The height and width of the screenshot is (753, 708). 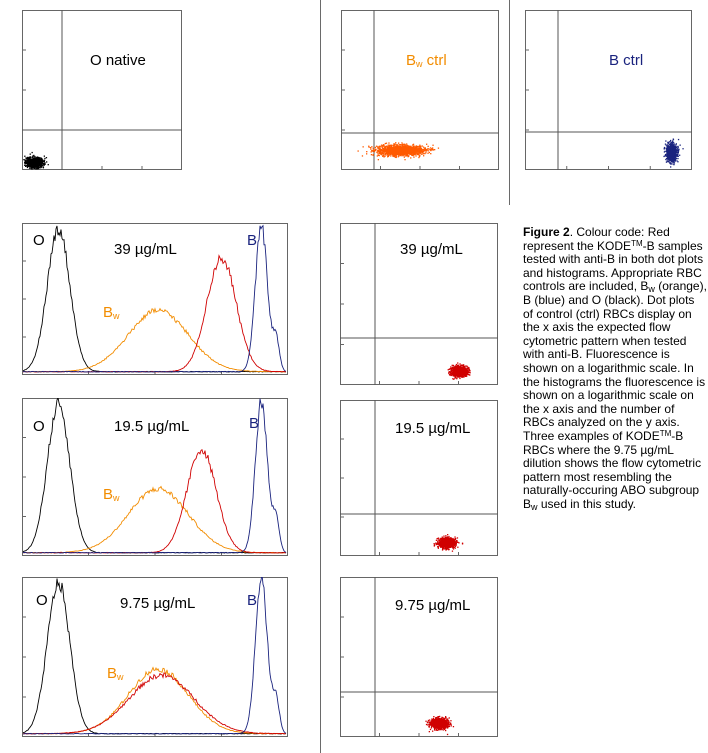 I want to click on dotplot-b-ctrl: B ctrl, so click(x=608, y=90).